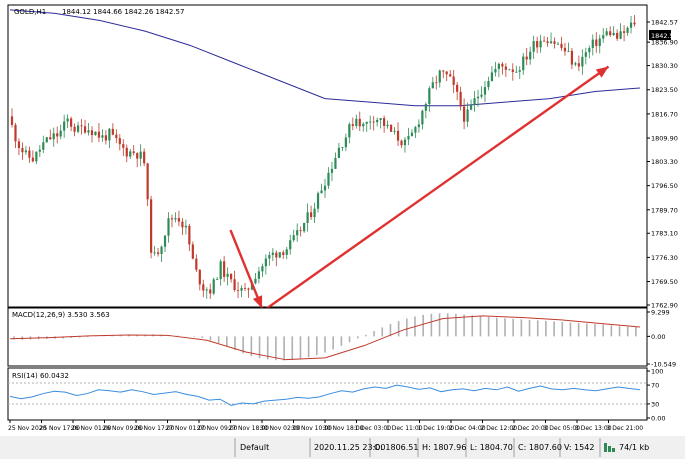 The height and width of the screenshot is (459, 685). I want to click on time-tick-label: 30 Nov 02:00, so click(280, 428).